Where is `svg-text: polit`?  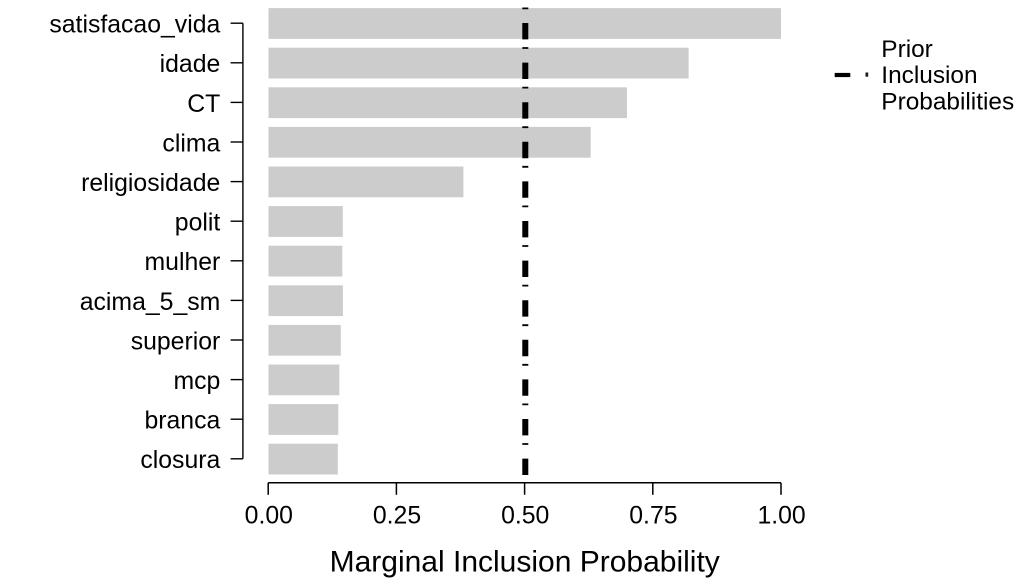
svg-text: polit is located at coordinates (198, 223).